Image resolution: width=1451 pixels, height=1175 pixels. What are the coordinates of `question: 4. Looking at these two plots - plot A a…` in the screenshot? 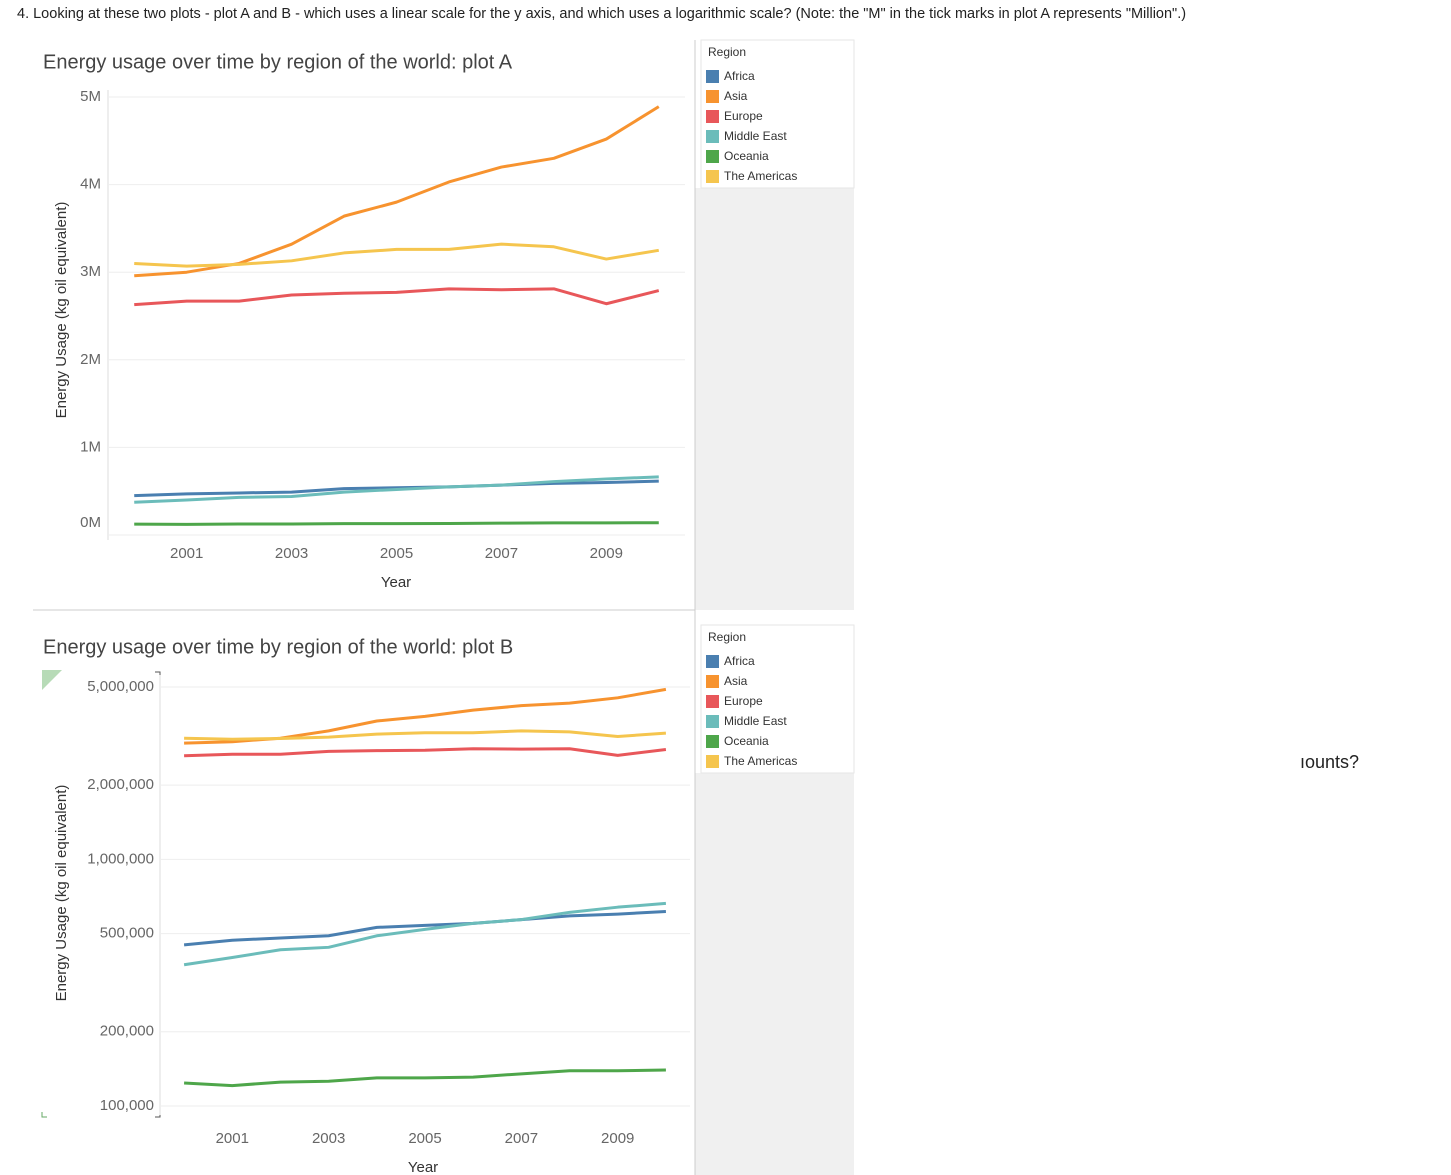 It's located at (601, 14).